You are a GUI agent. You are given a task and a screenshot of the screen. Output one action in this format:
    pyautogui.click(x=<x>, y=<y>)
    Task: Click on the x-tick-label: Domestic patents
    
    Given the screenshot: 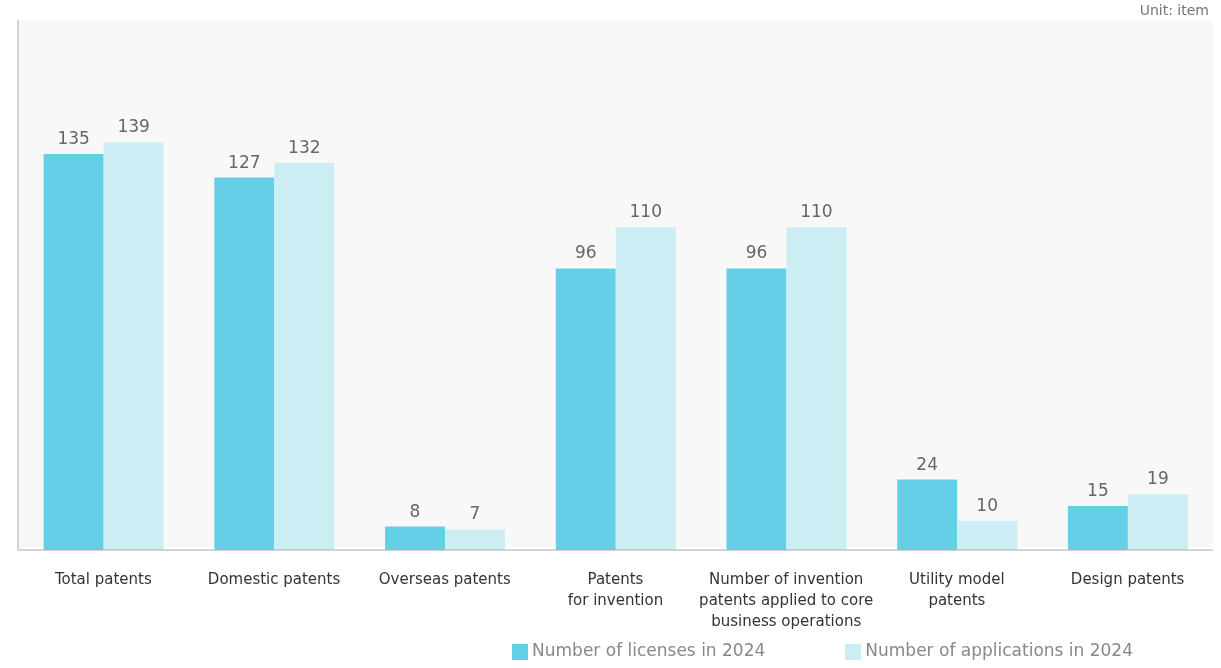 What is the action you would take?
    pyautogui.click(x=274, y=579)
    